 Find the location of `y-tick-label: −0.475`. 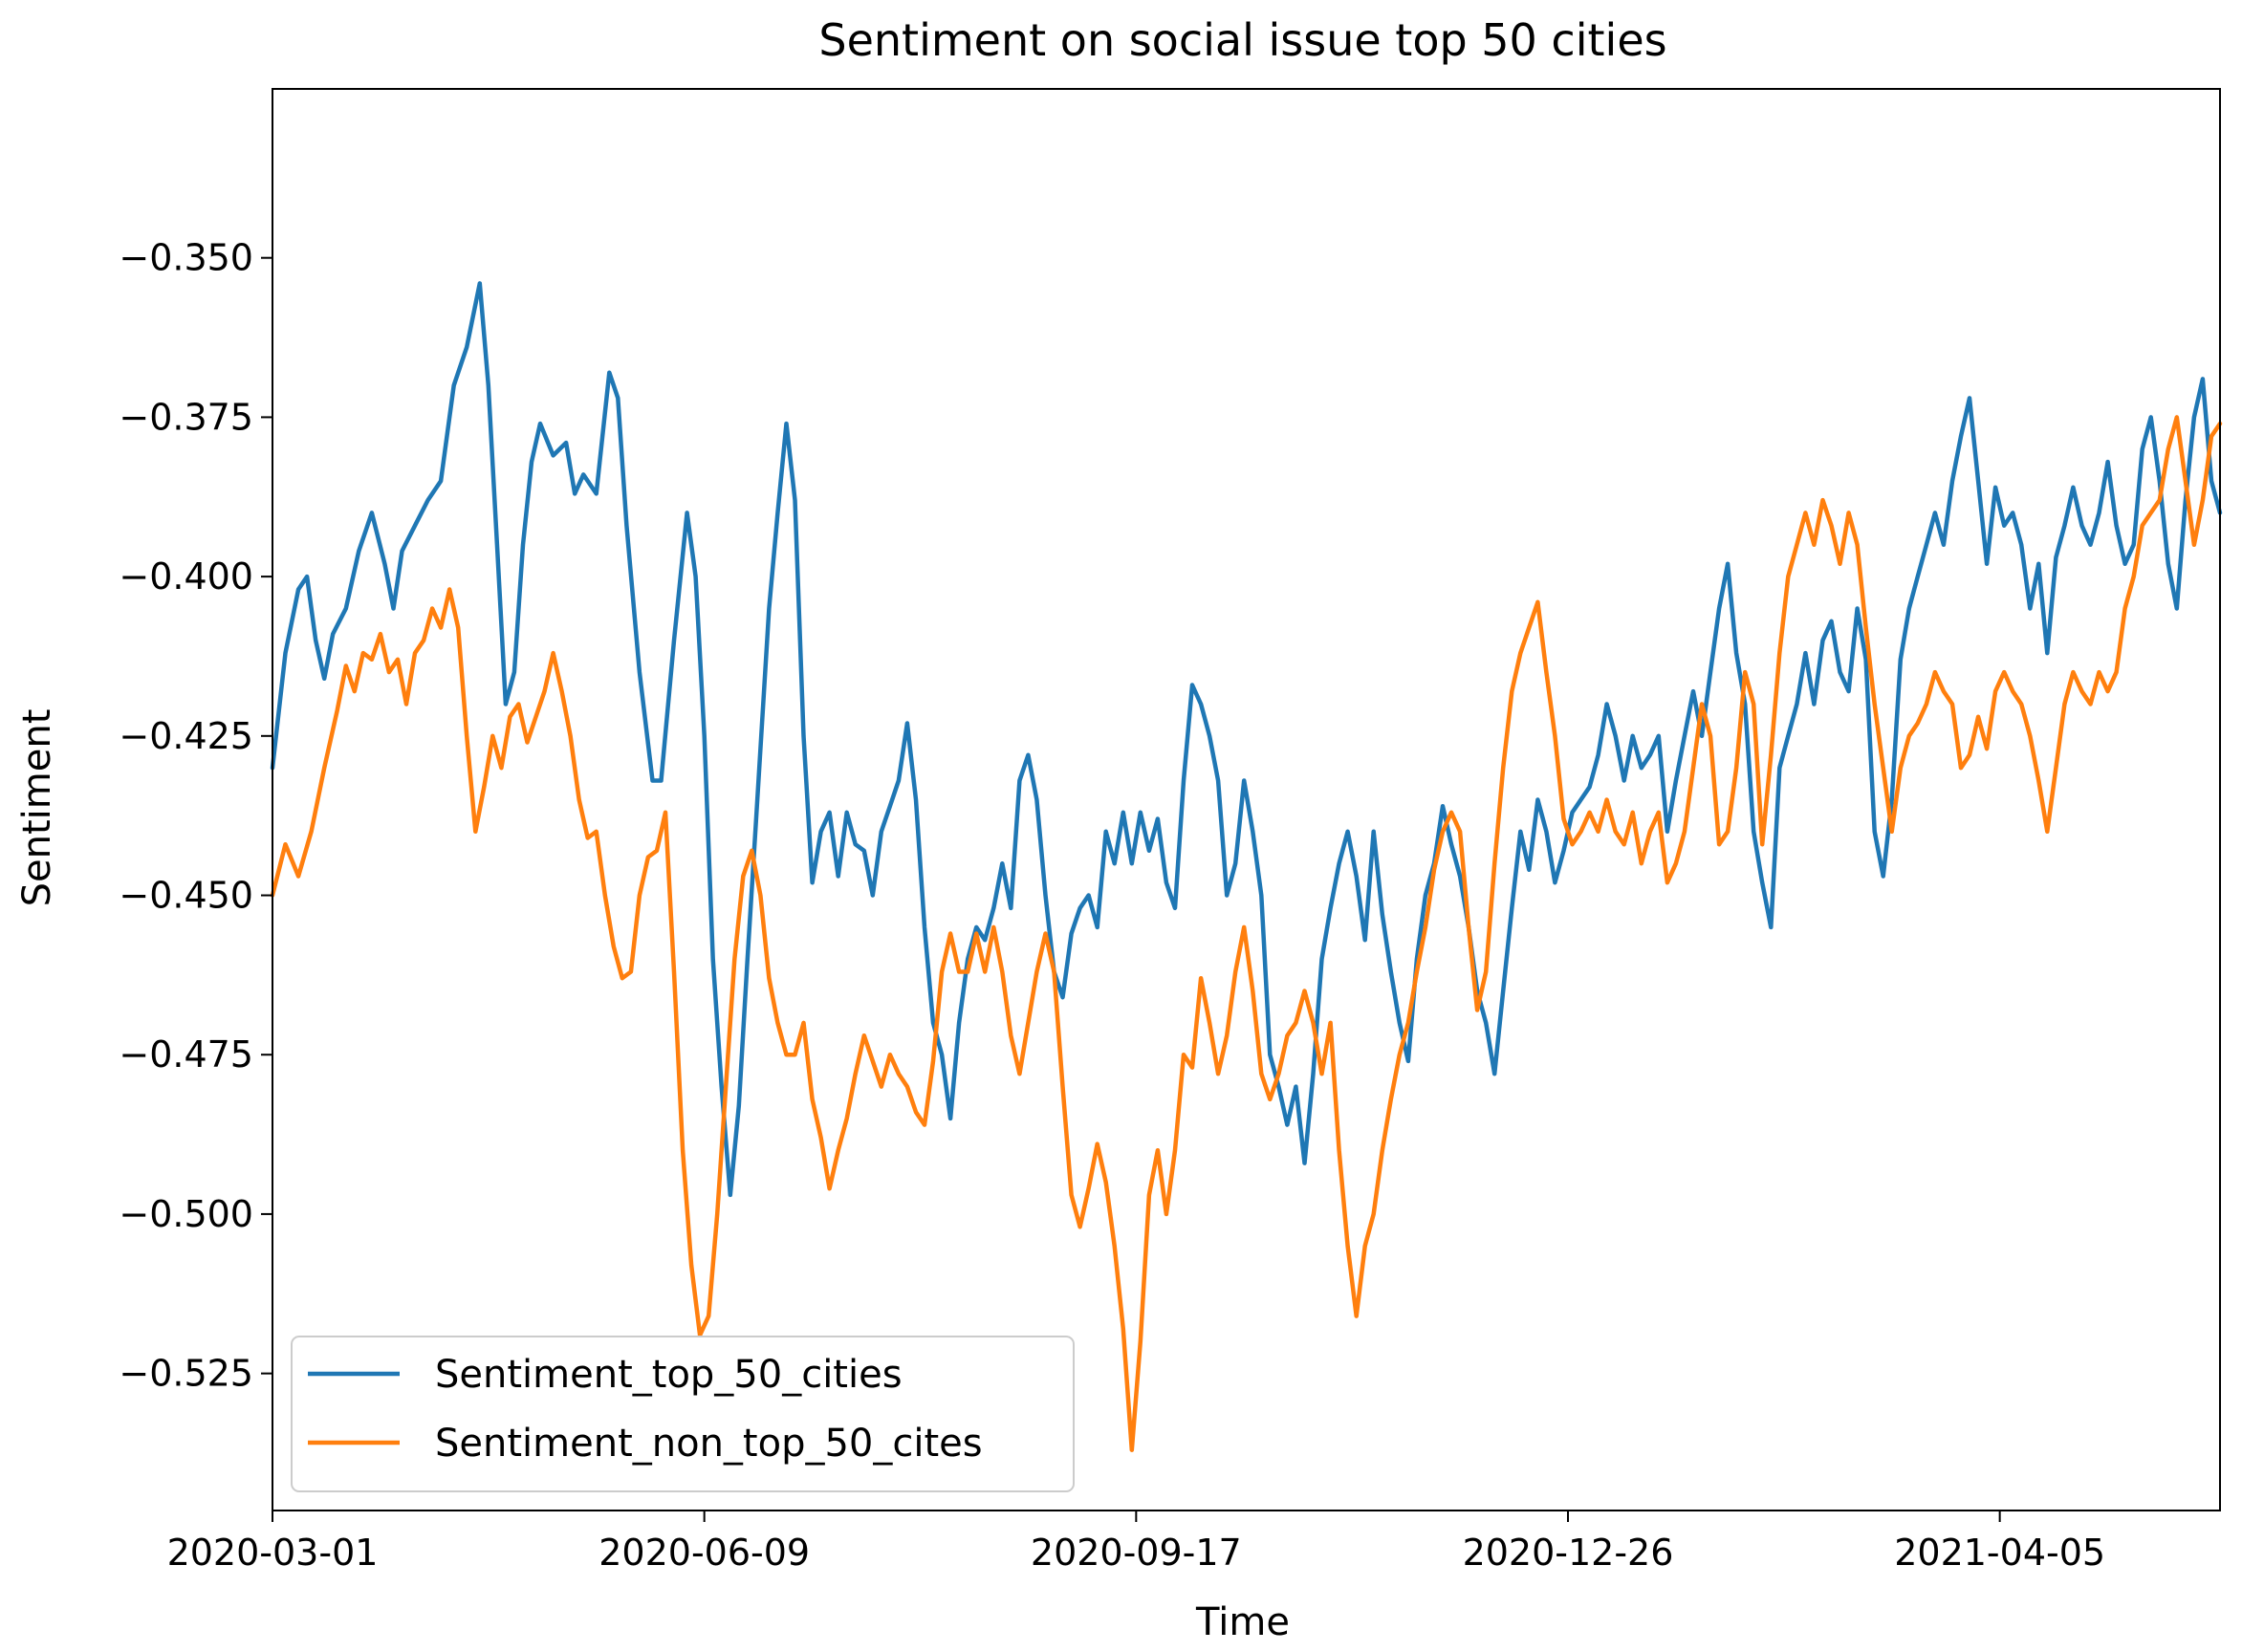

y-tick-label: −0.475 is located at coordinates (186, 1054).